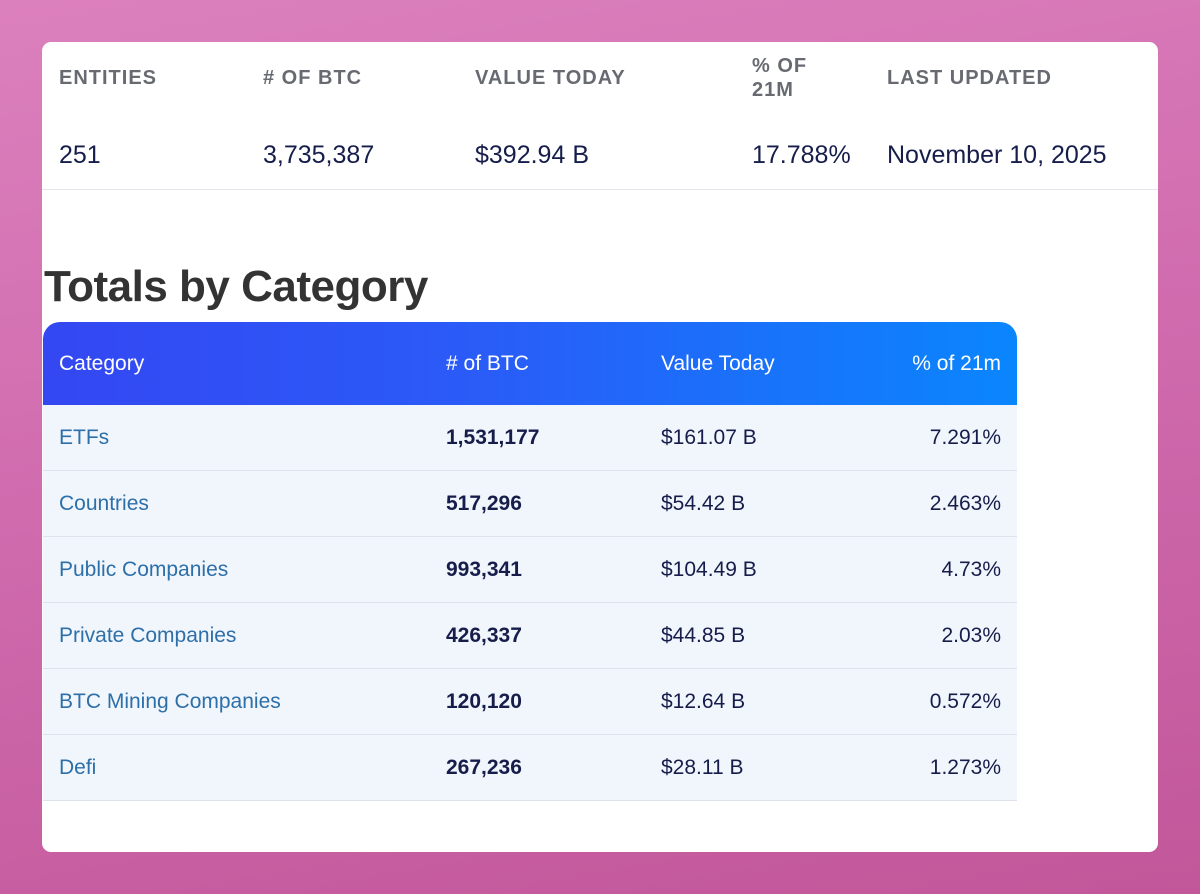 Image resolution: width=1200 pixels, height=894 pixels. What do you see at coordinates (530, 363) in the screenshot?
I see `table-header: Category # of BTC Value Today % of 21m` at bounding box center [530, 363].